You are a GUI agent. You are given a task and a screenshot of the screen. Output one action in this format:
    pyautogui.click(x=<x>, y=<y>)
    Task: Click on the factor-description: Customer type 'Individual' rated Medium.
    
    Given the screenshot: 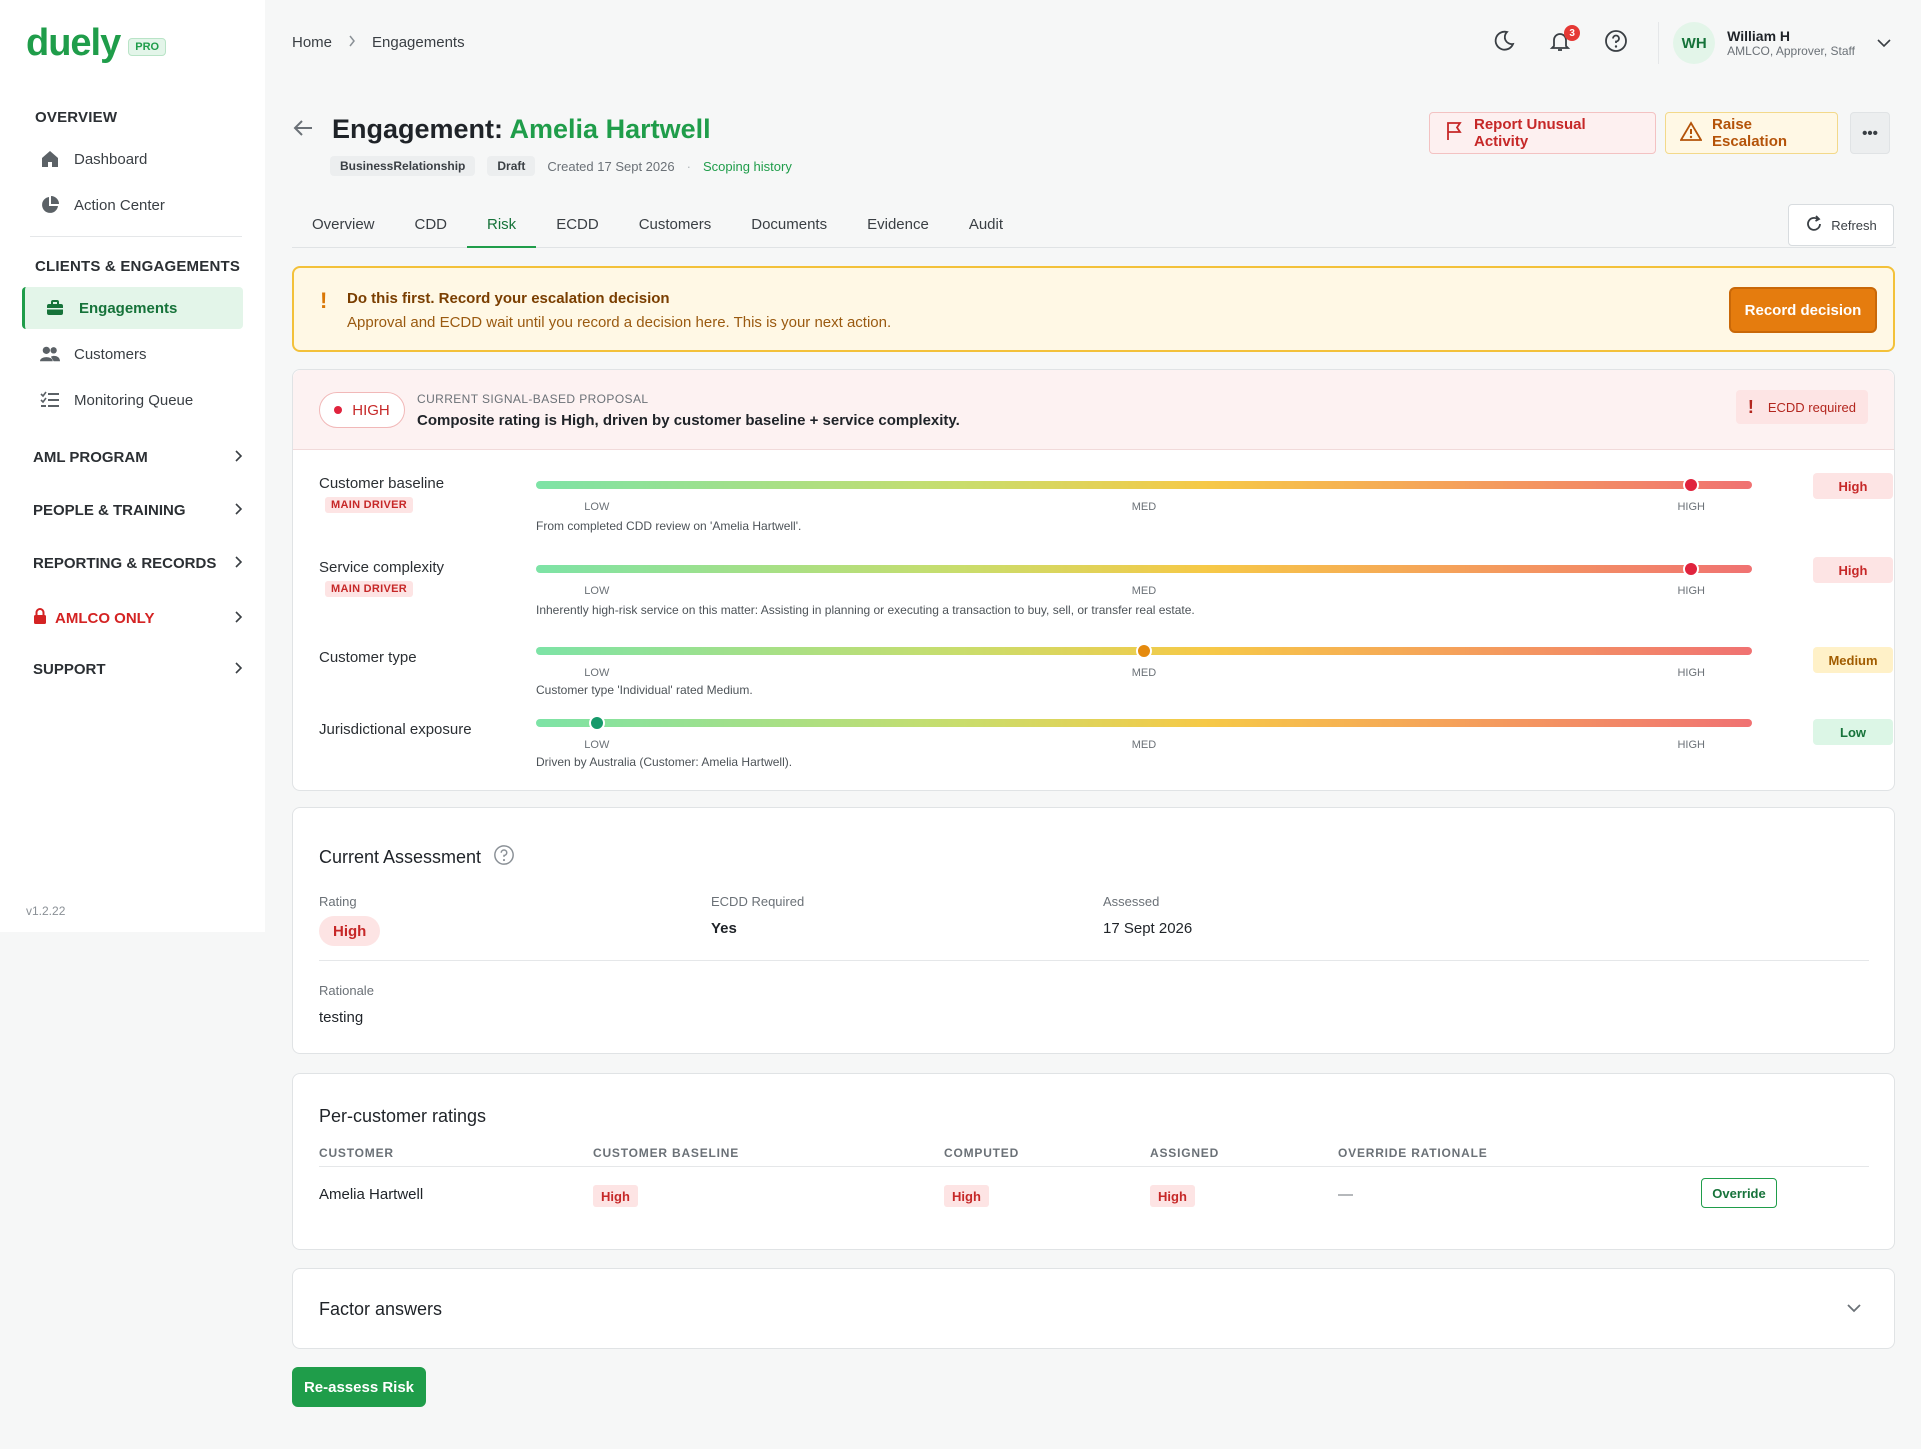 What is the action you would take?
    pyautogui.click(x=644, y=690)
    